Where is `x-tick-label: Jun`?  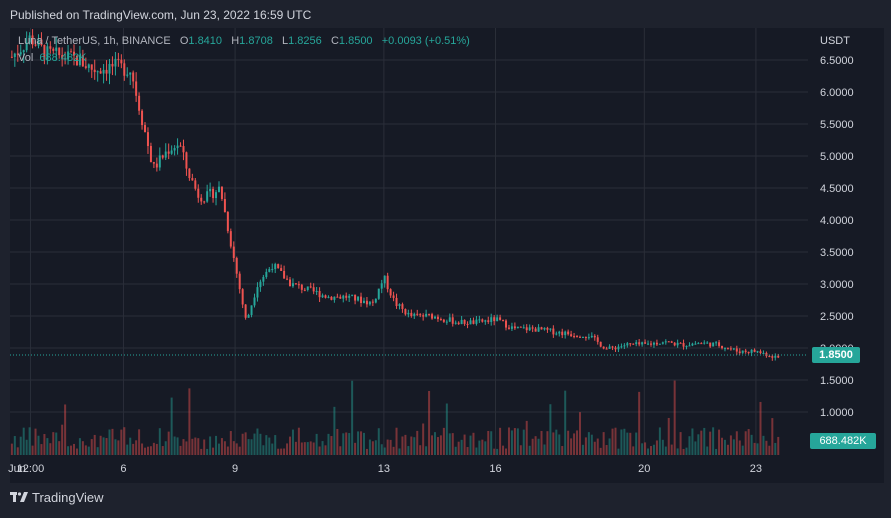 x-tick-label: Jun is located at coordinates (17, 469).